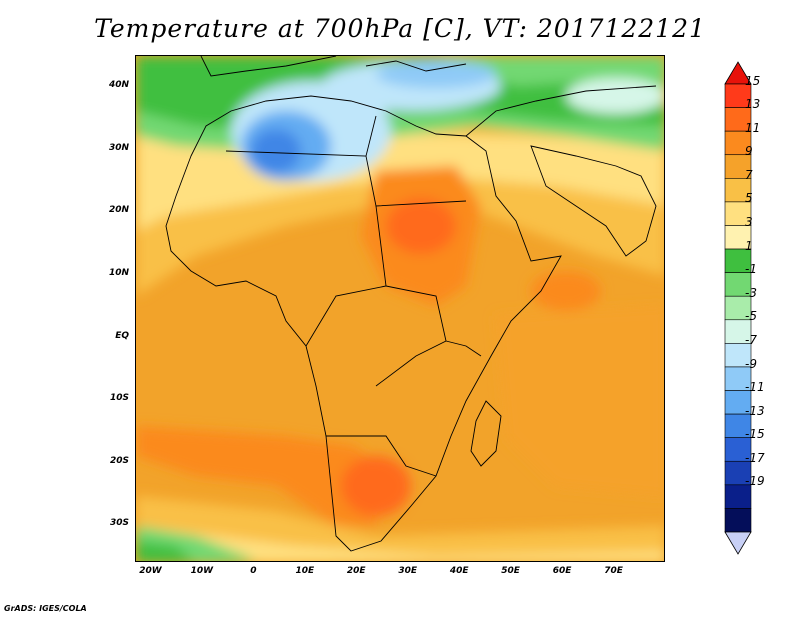  What do you see at coordinates (738, 520) in the screenshot?
I see `colorbar-swatch` at bounding box center [738, 520].